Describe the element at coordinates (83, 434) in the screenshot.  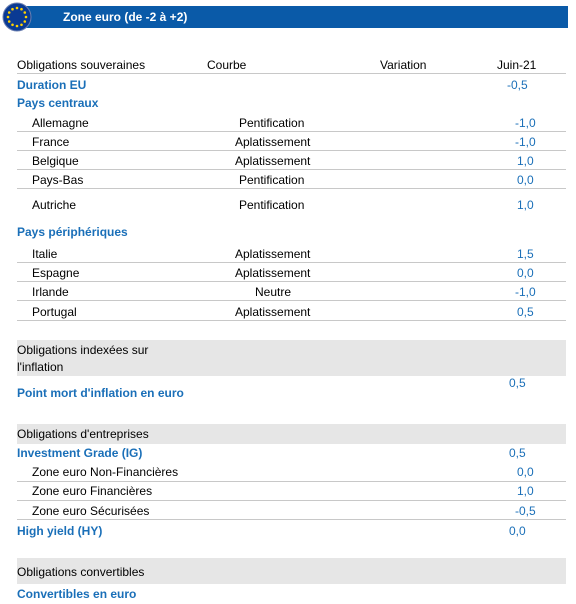
I see `corporate-title: Obligations d'entreprises` at that location.